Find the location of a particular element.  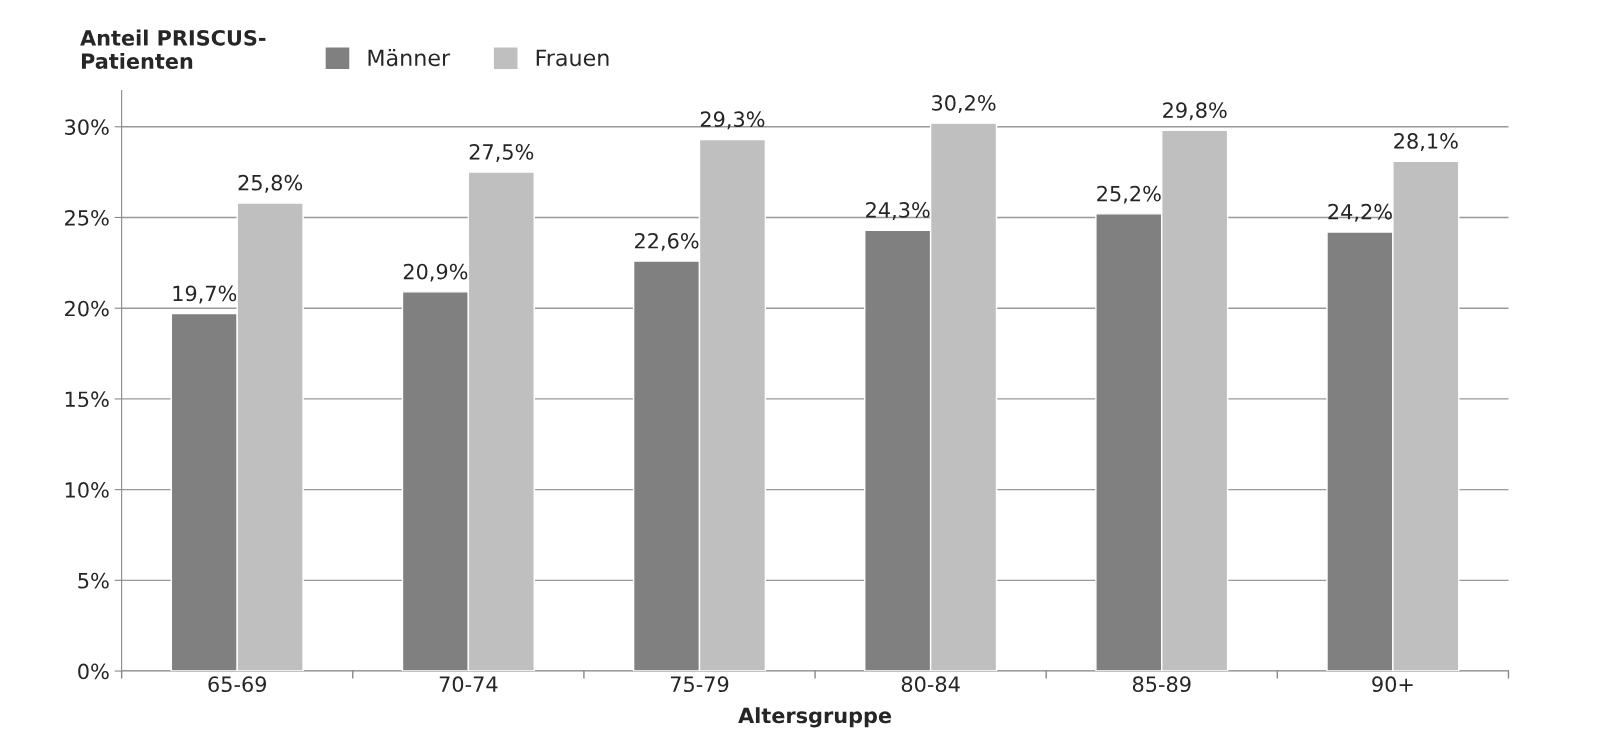

x-tick-label: 70-74 is located at coordinates (468, 684).